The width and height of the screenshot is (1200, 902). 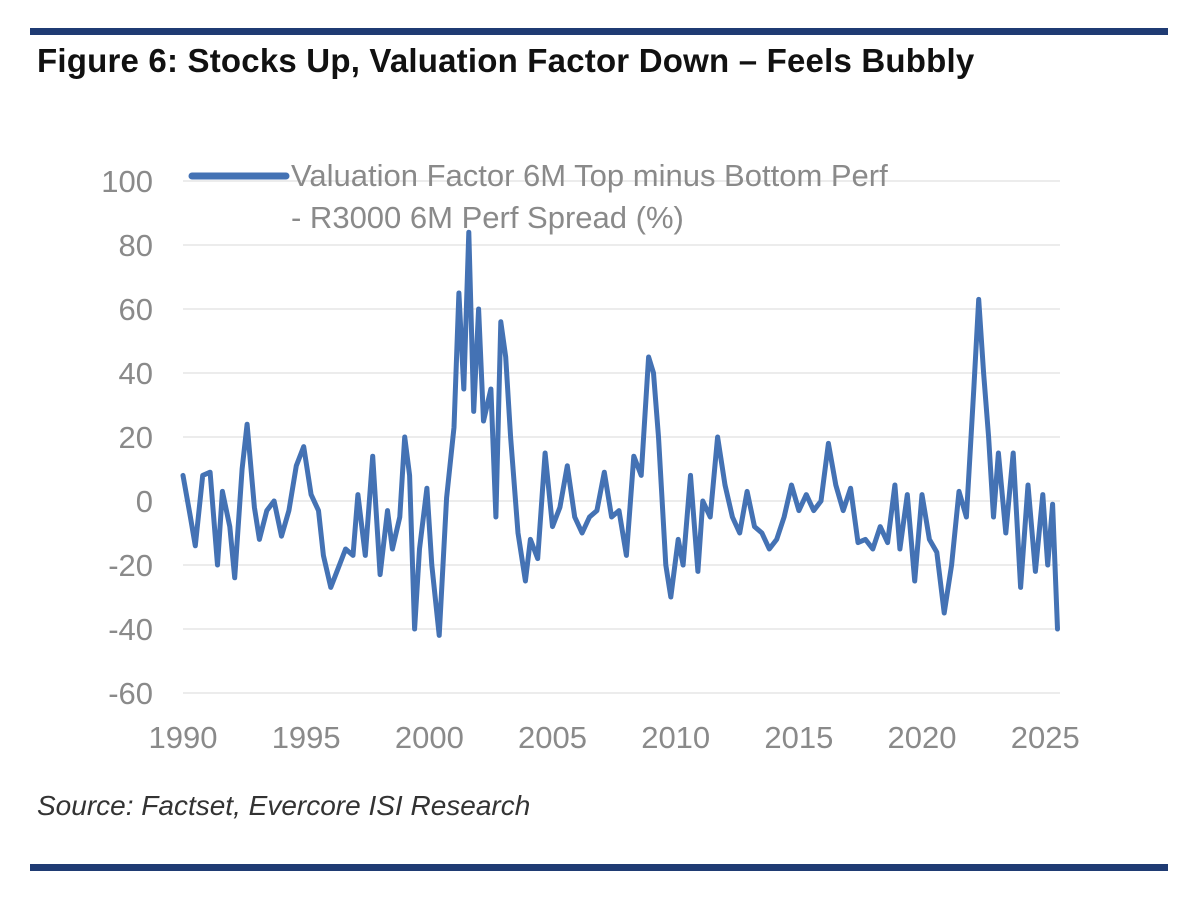 What do you see at coordinates (487, 217) in the screenshot?
I see `legend-label-line-2: - R3000 6M Perf Spread (%)` at bounding box center [487, 217].